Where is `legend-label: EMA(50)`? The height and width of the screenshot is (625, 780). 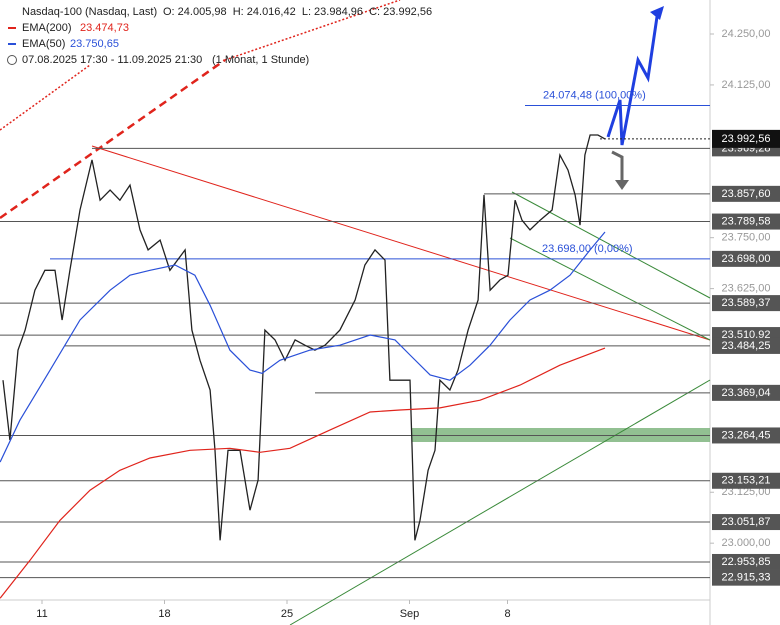
legend-label: EMA(50) is located at coordinates (43, 44).